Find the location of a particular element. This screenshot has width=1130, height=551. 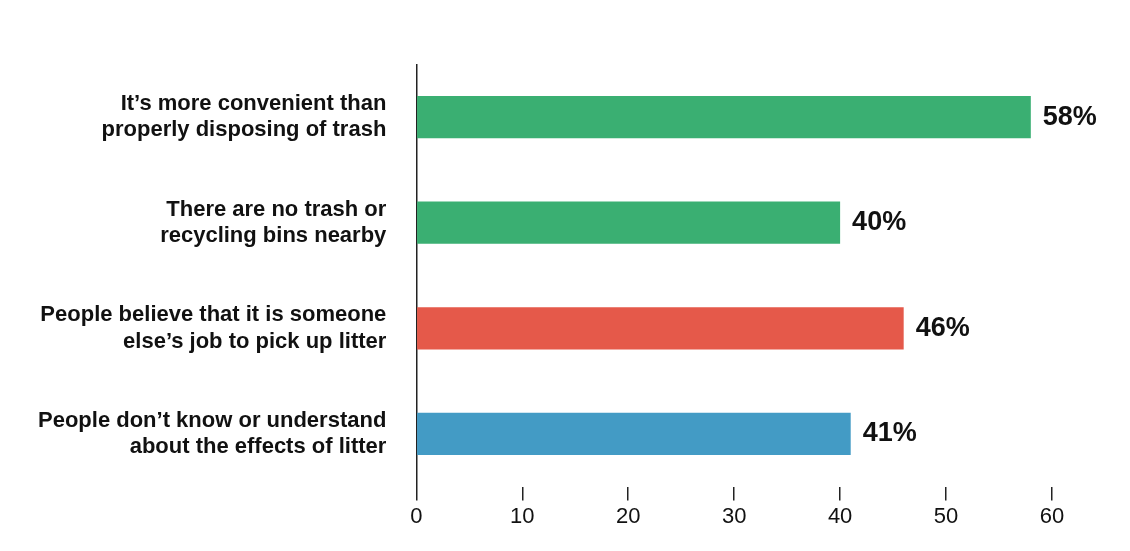

x-tick-label: 30 is located at coordinates (734, 515).